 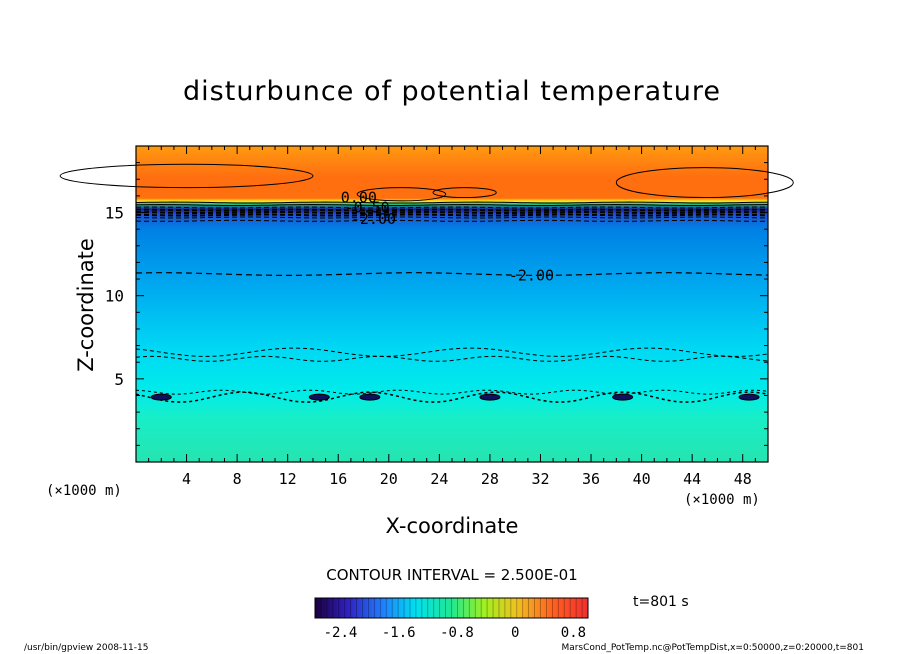 I want to click on colorbar, so click(x=451, y=608).